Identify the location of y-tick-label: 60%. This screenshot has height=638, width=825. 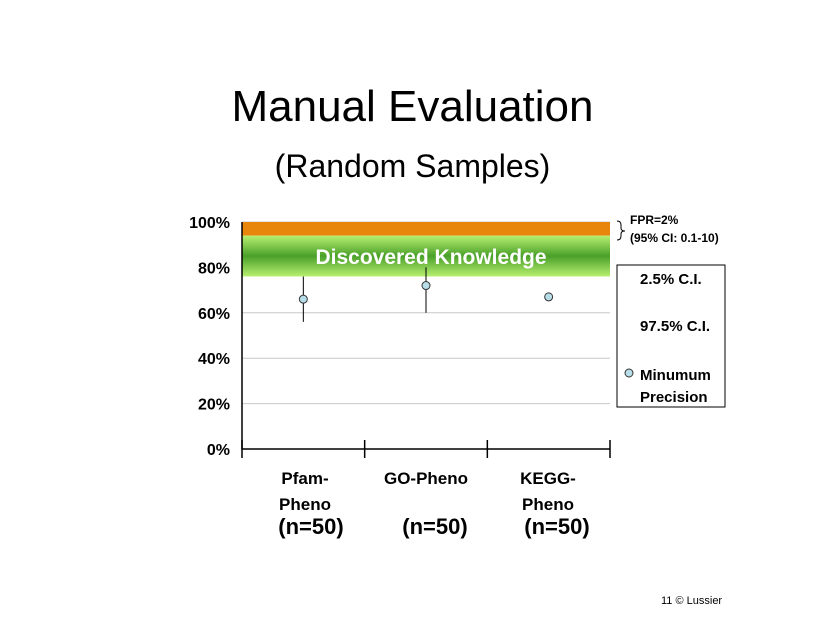
(214, 314).